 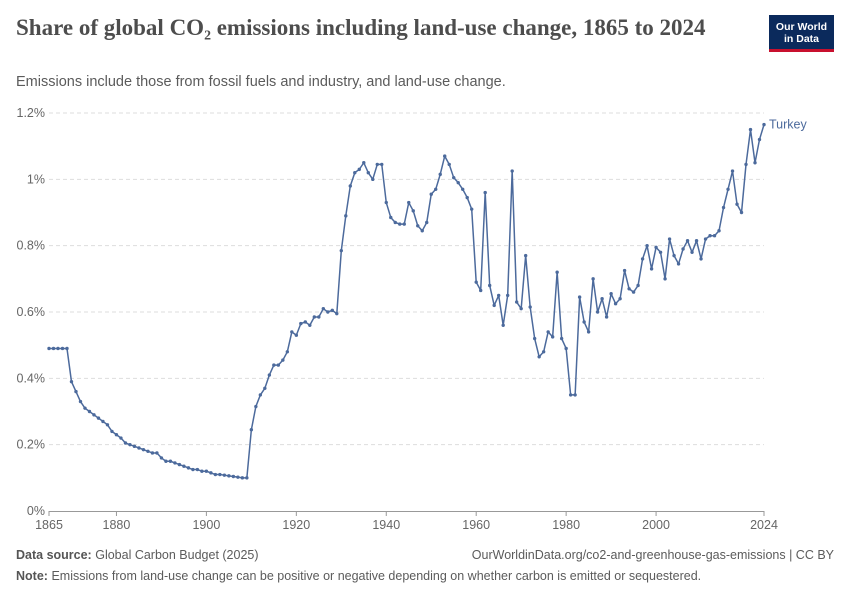 What do you see at coordinates (788, 125) in the screenshot?
I see `series-label: Turkey` at bounding box center [788, 125].